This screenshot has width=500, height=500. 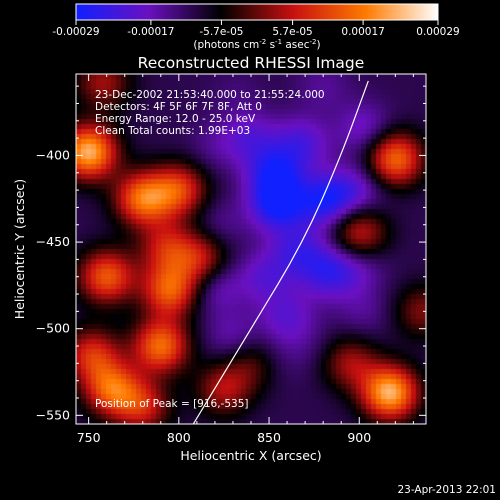 I want to click on colorbar-frame, so click(x=257, y=12).